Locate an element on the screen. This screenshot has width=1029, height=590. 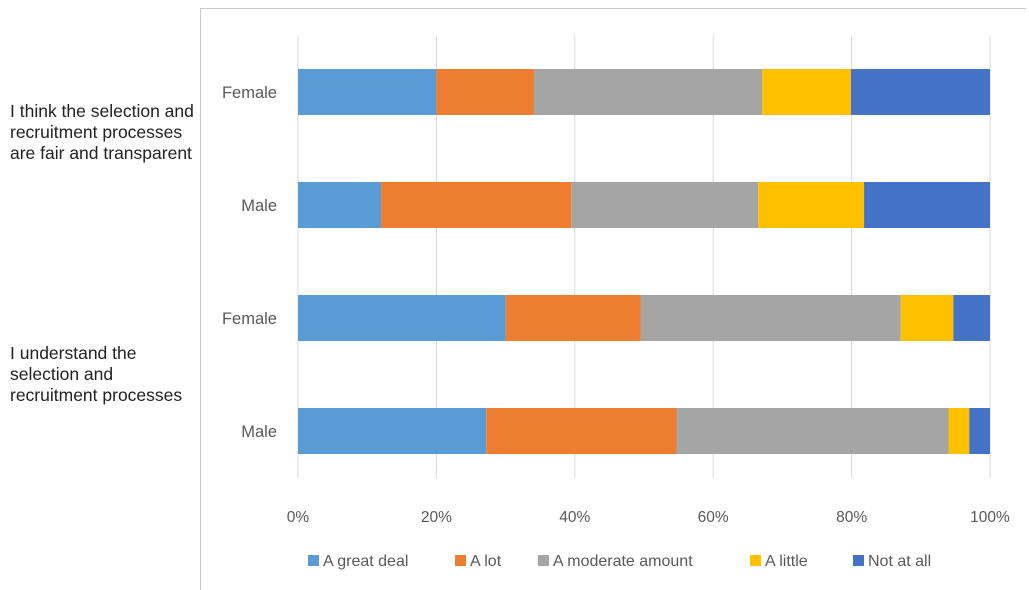
legend-label: A lot is located at coordinates (486, 561).